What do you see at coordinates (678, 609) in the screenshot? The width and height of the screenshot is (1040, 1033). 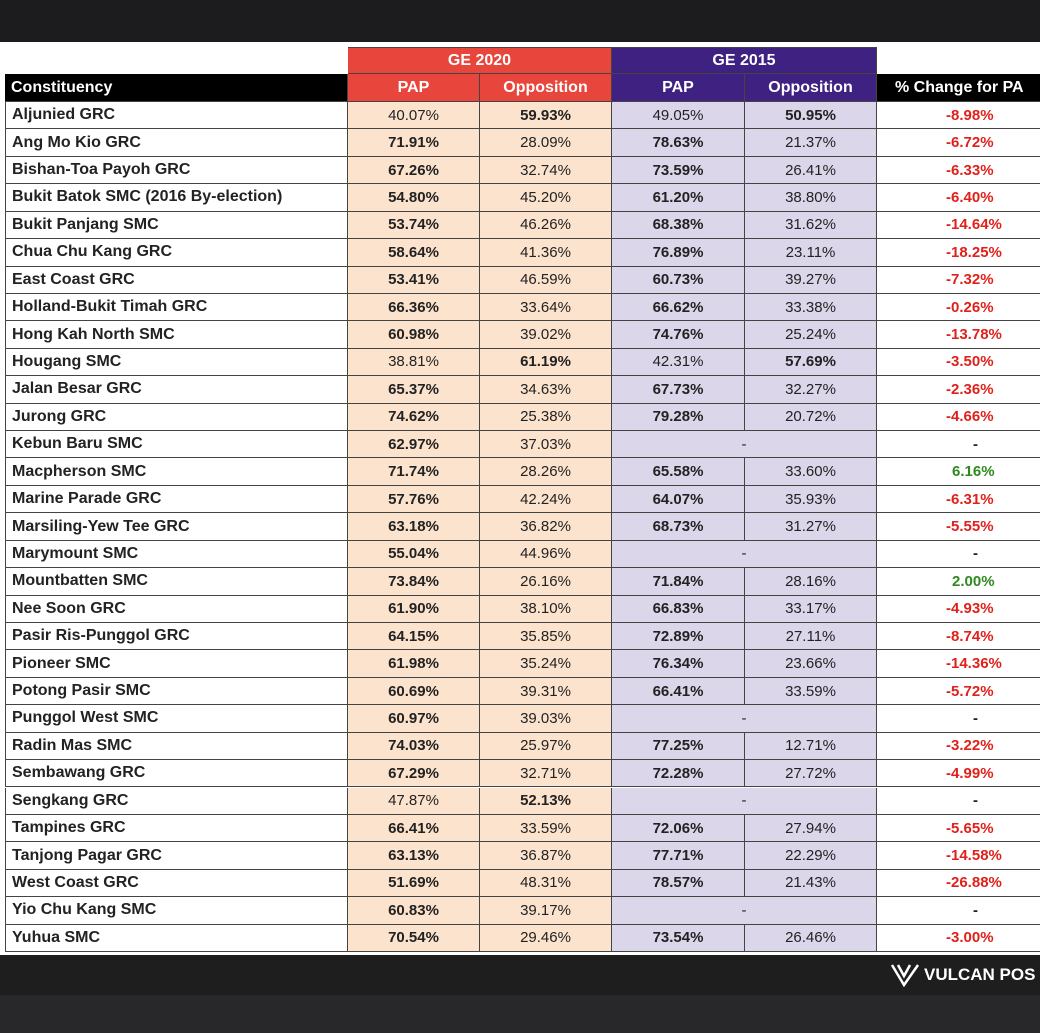 I see `ge2015-cell: 66.83%` at bounding box center [678, 609].